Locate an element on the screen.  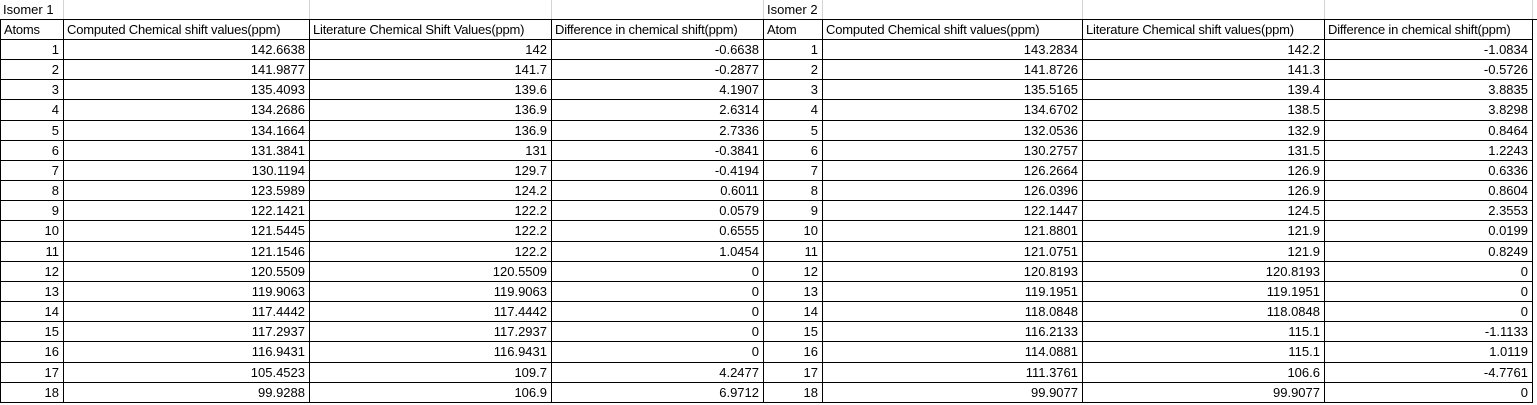
isomer2-computed-cell: 116.2133 is located at coordinates (953, 332).